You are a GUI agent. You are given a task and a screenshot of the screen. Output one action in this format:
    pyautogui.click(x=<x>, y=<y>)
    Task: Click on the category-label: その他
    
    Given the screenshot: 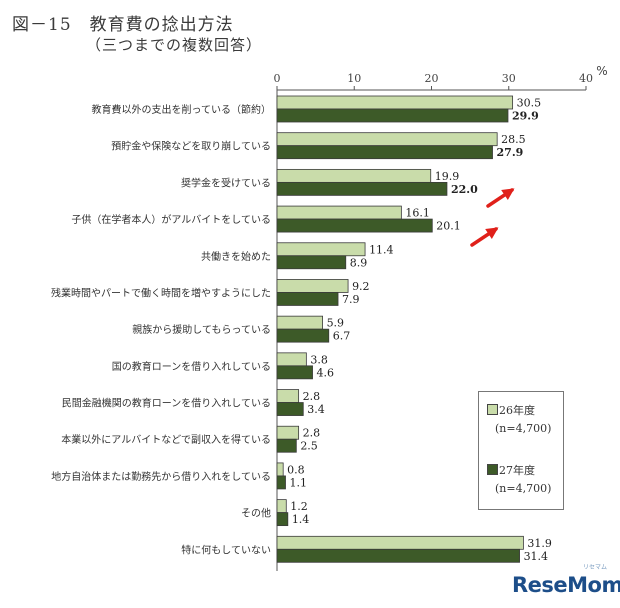 What is the action you would take?
    pyautogui.click(x=256, y=513)
    